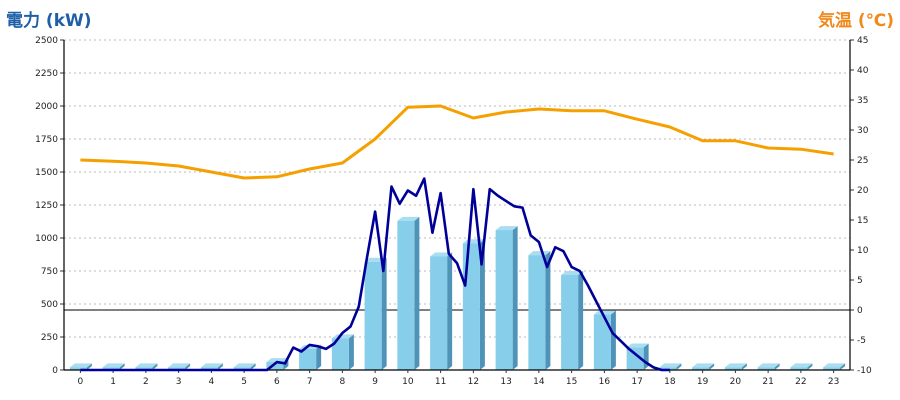 The height and width of the screenshot is (400, 900). I want to click on x-tick-label: 0, so click(81, 382).